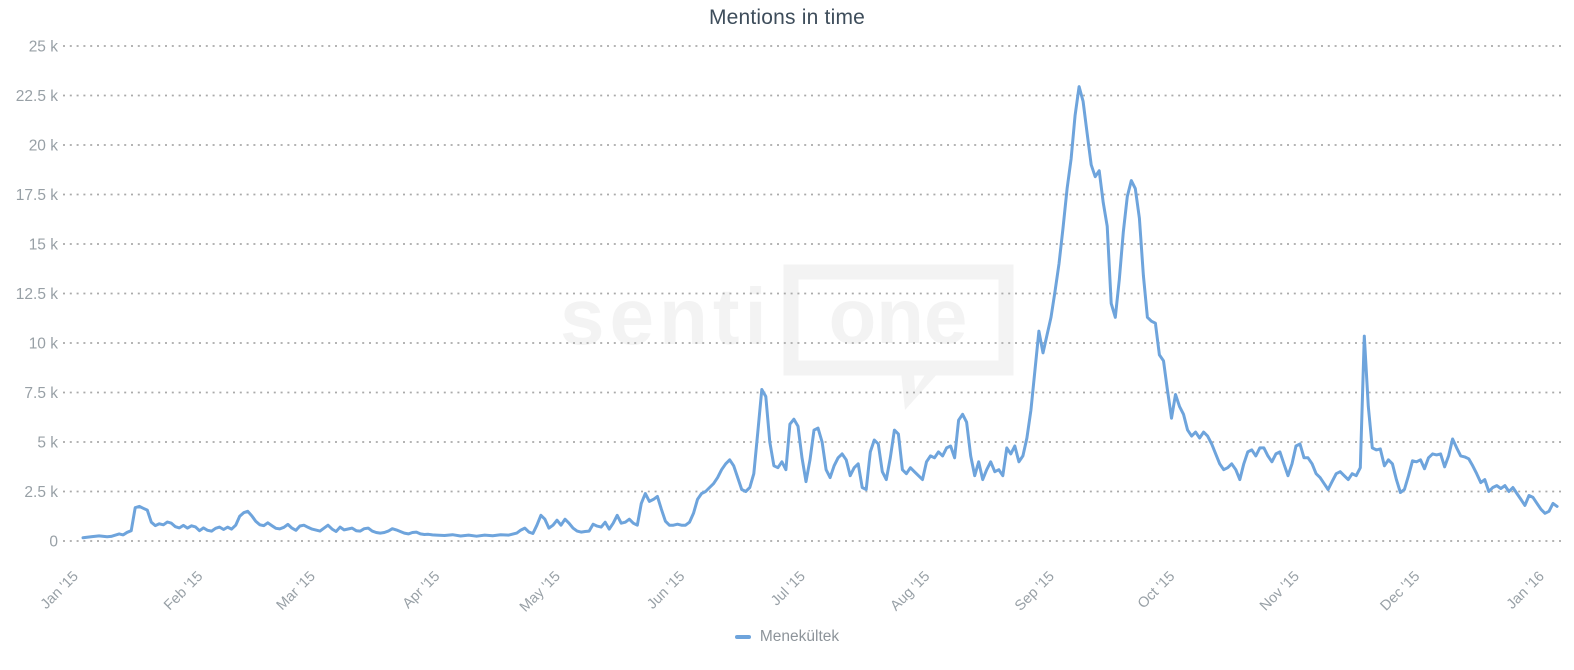  What do you see at coordinates (44, 344) in the screenshot?
I see `y-axis-label: 10 k` at bounding box center [44, 344].